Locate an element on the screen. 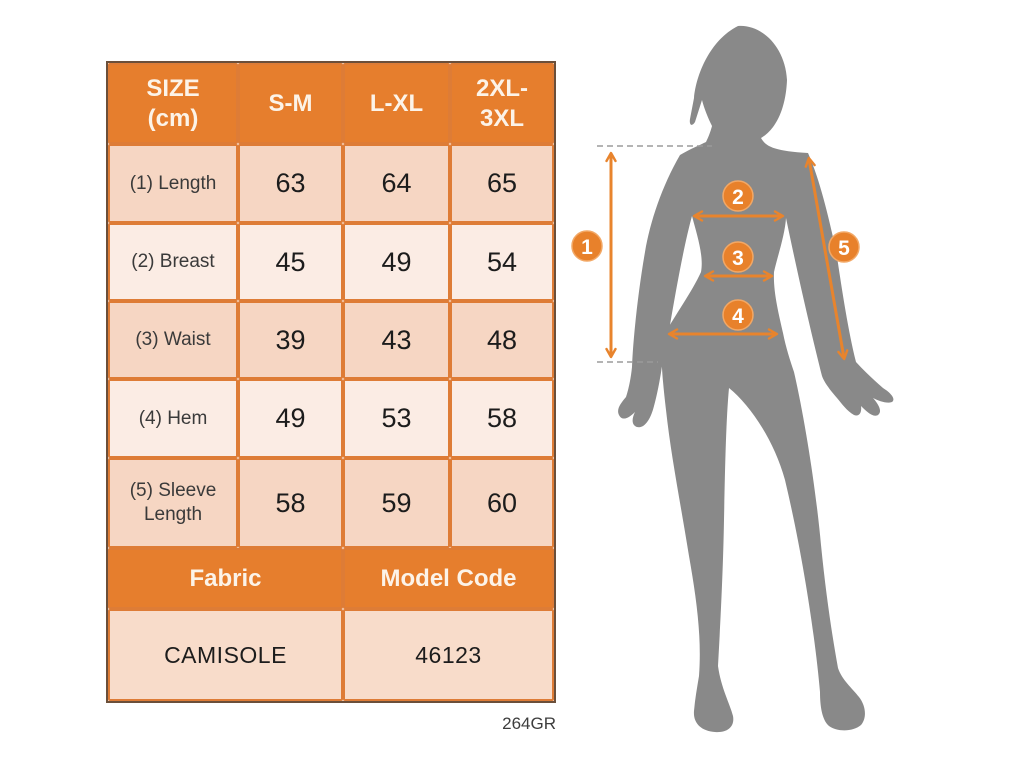 The height and width of the screenshot is (762, 1024). header-cell-size-cm: SIZE (cm) is located at coordinates (173, 103).